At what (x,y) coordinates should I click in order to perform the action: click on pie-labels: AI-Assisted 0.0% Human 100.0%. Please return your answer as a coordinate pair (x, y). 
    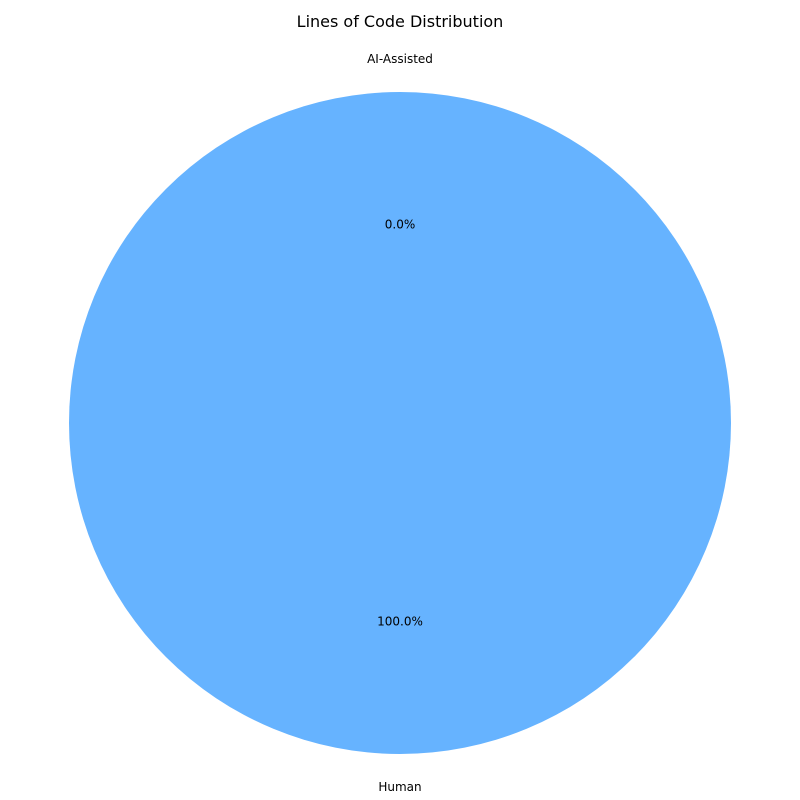
    Looking at the image, I should click on (400, 423).